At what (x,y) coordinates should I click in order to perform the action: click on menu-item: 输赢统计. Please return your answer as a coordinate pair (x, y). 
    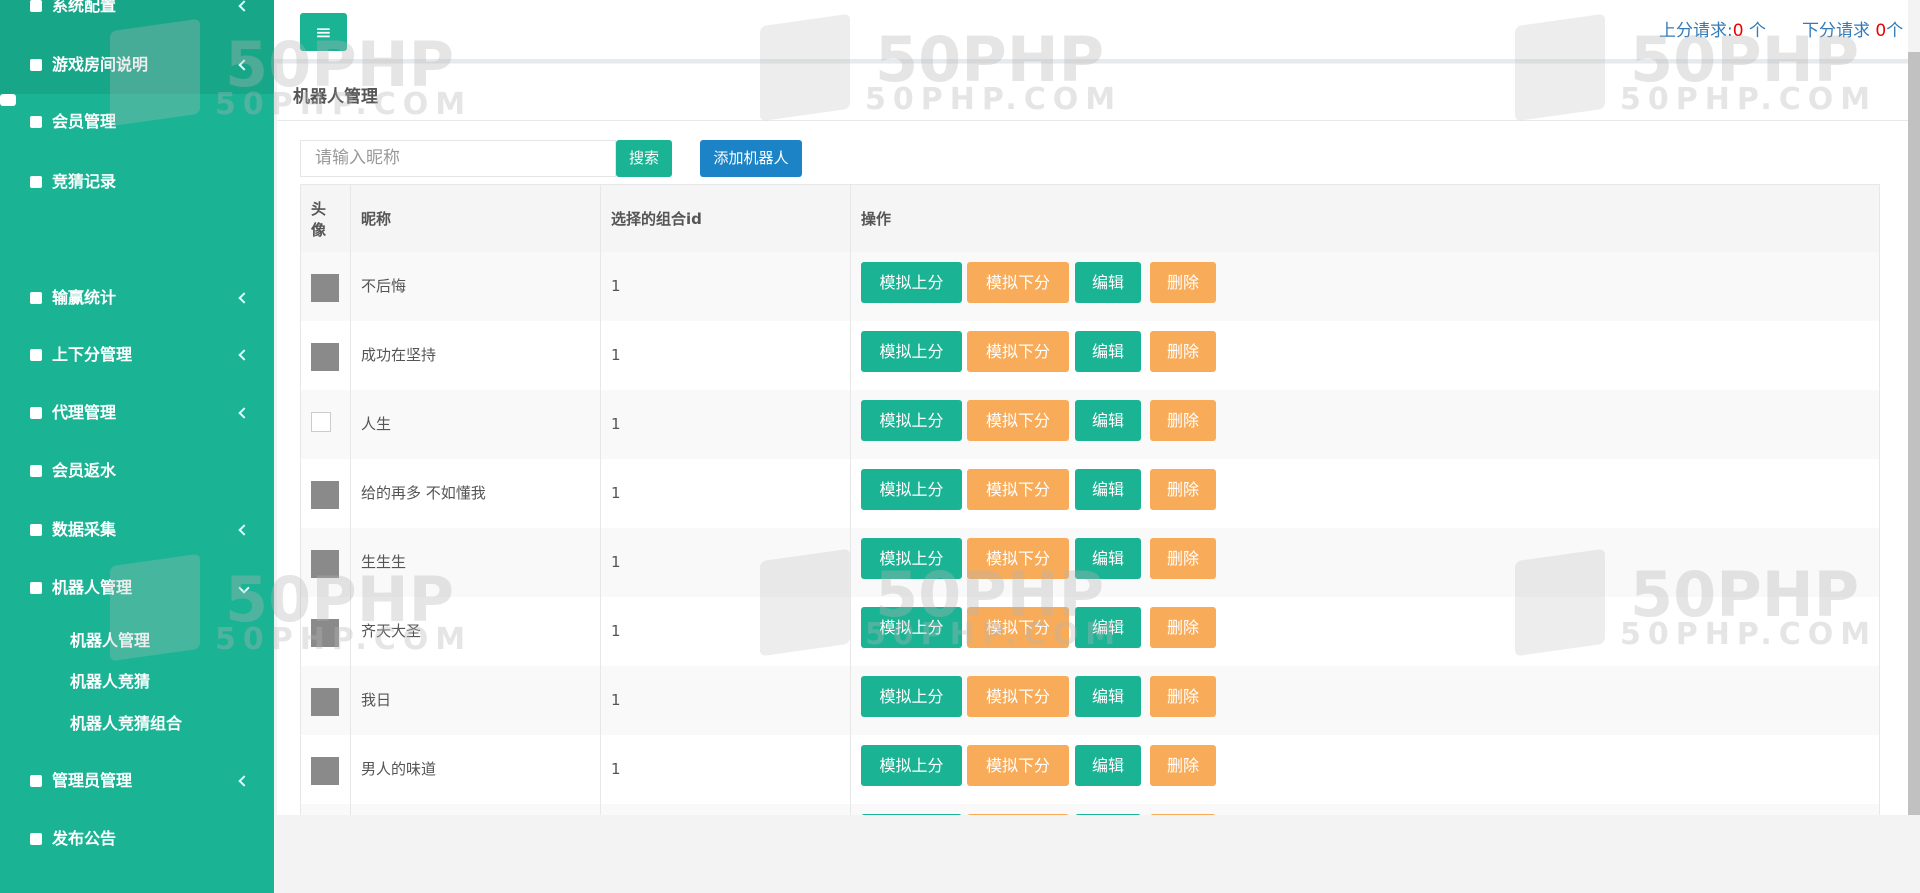
    Looking at the image, I should click on (73, 298).